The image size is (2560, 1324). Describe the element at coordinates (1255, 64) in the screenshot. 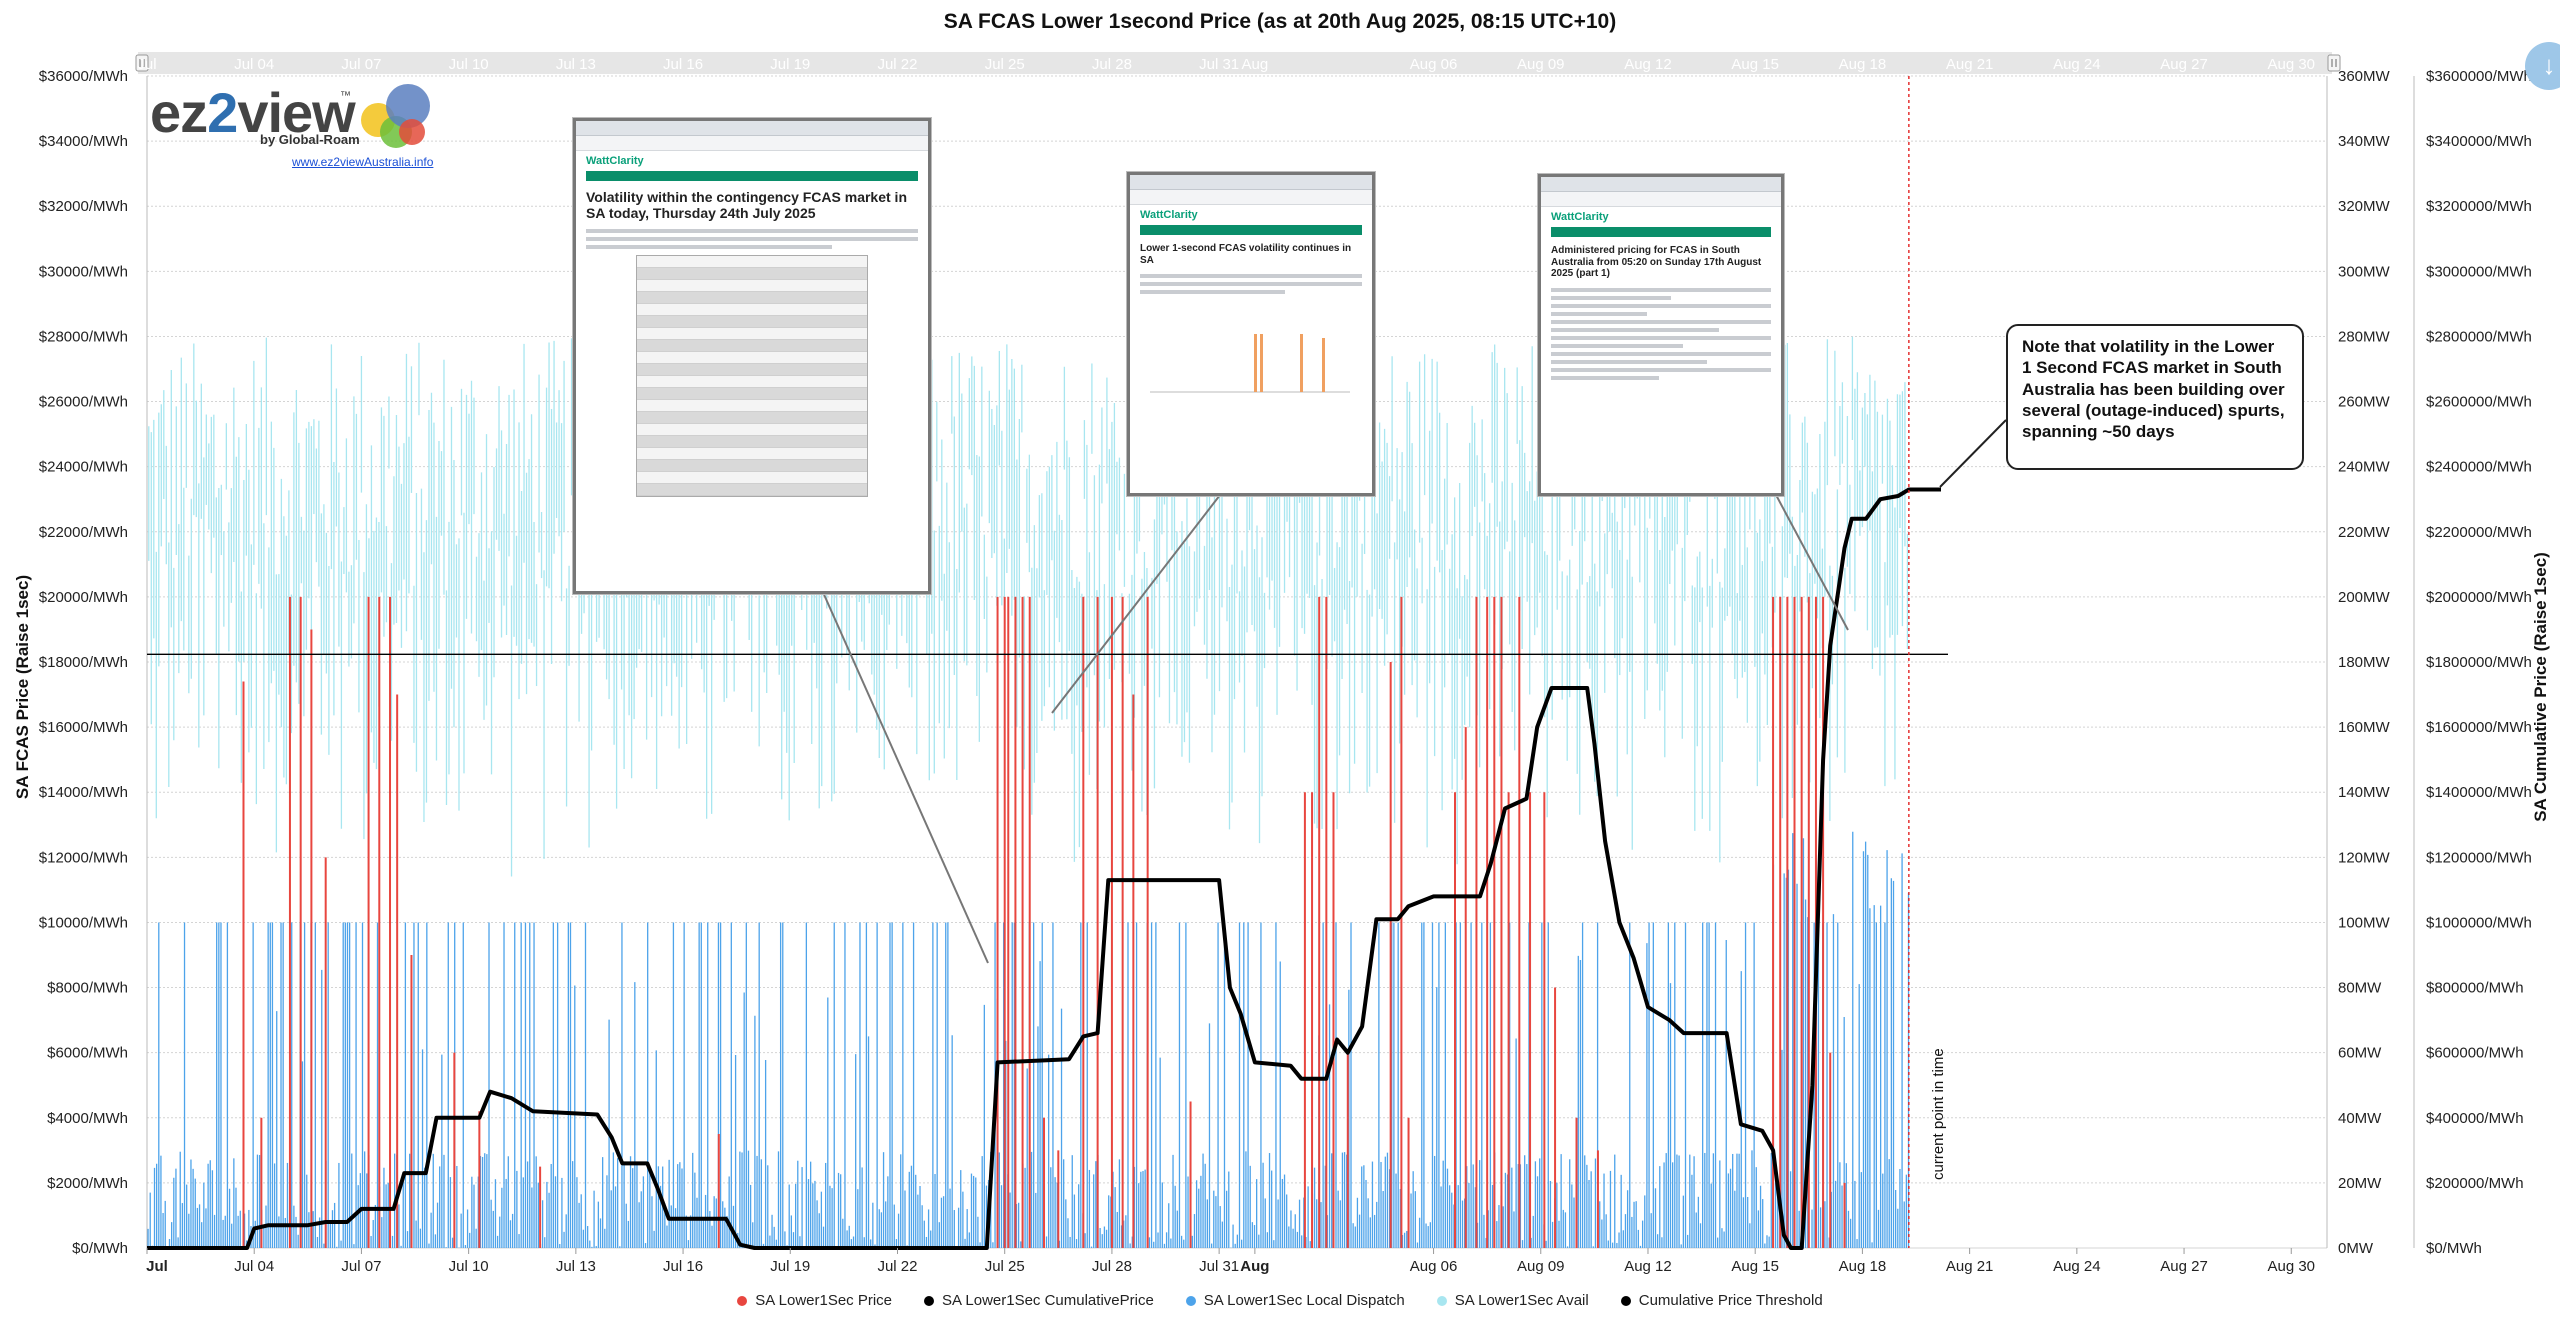

I see `navigator-tick-label: Aug` at that location.